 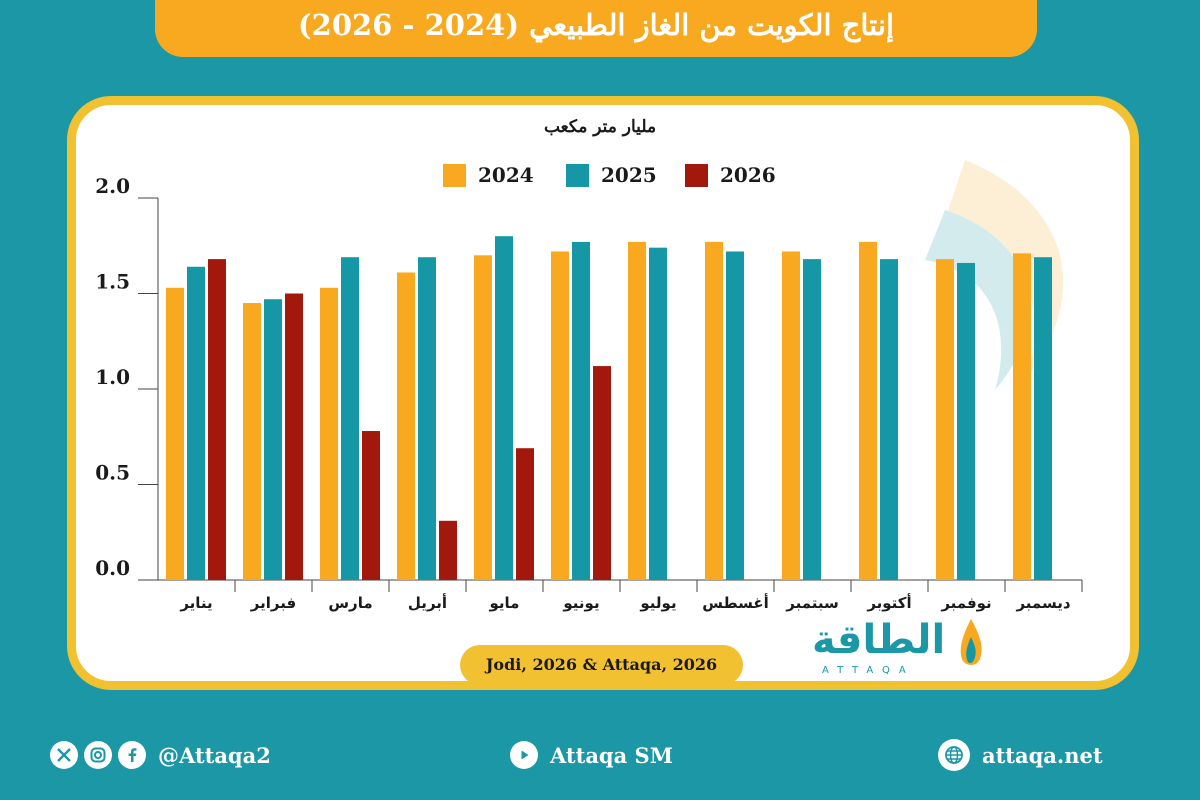 What do you see at coordinates (954, 755) in the screenshot?
I see `globe-icon` at bounding box center [954, 755].